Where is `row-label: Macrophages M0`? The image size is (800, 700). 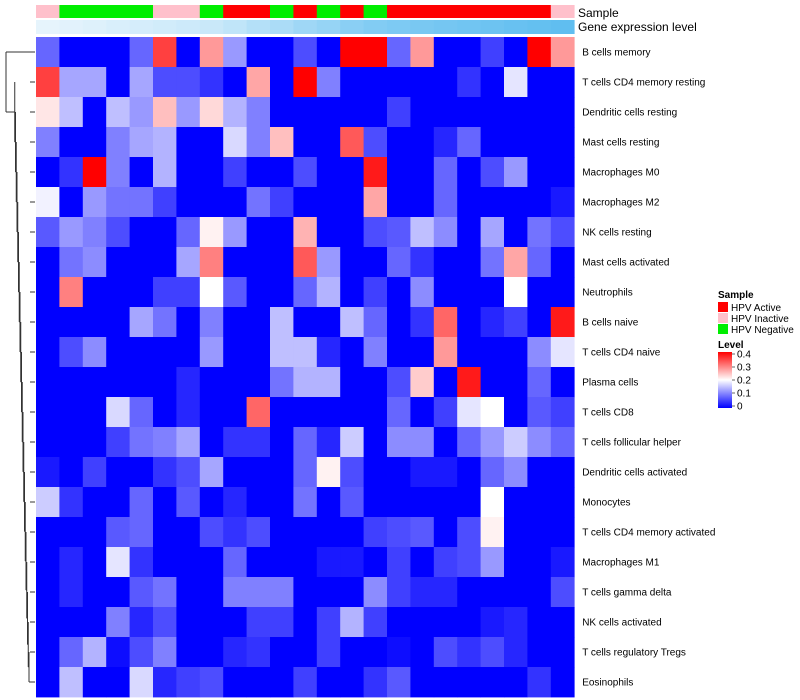 row-label: Macrophages M0 is located at coordinates (621, 173).